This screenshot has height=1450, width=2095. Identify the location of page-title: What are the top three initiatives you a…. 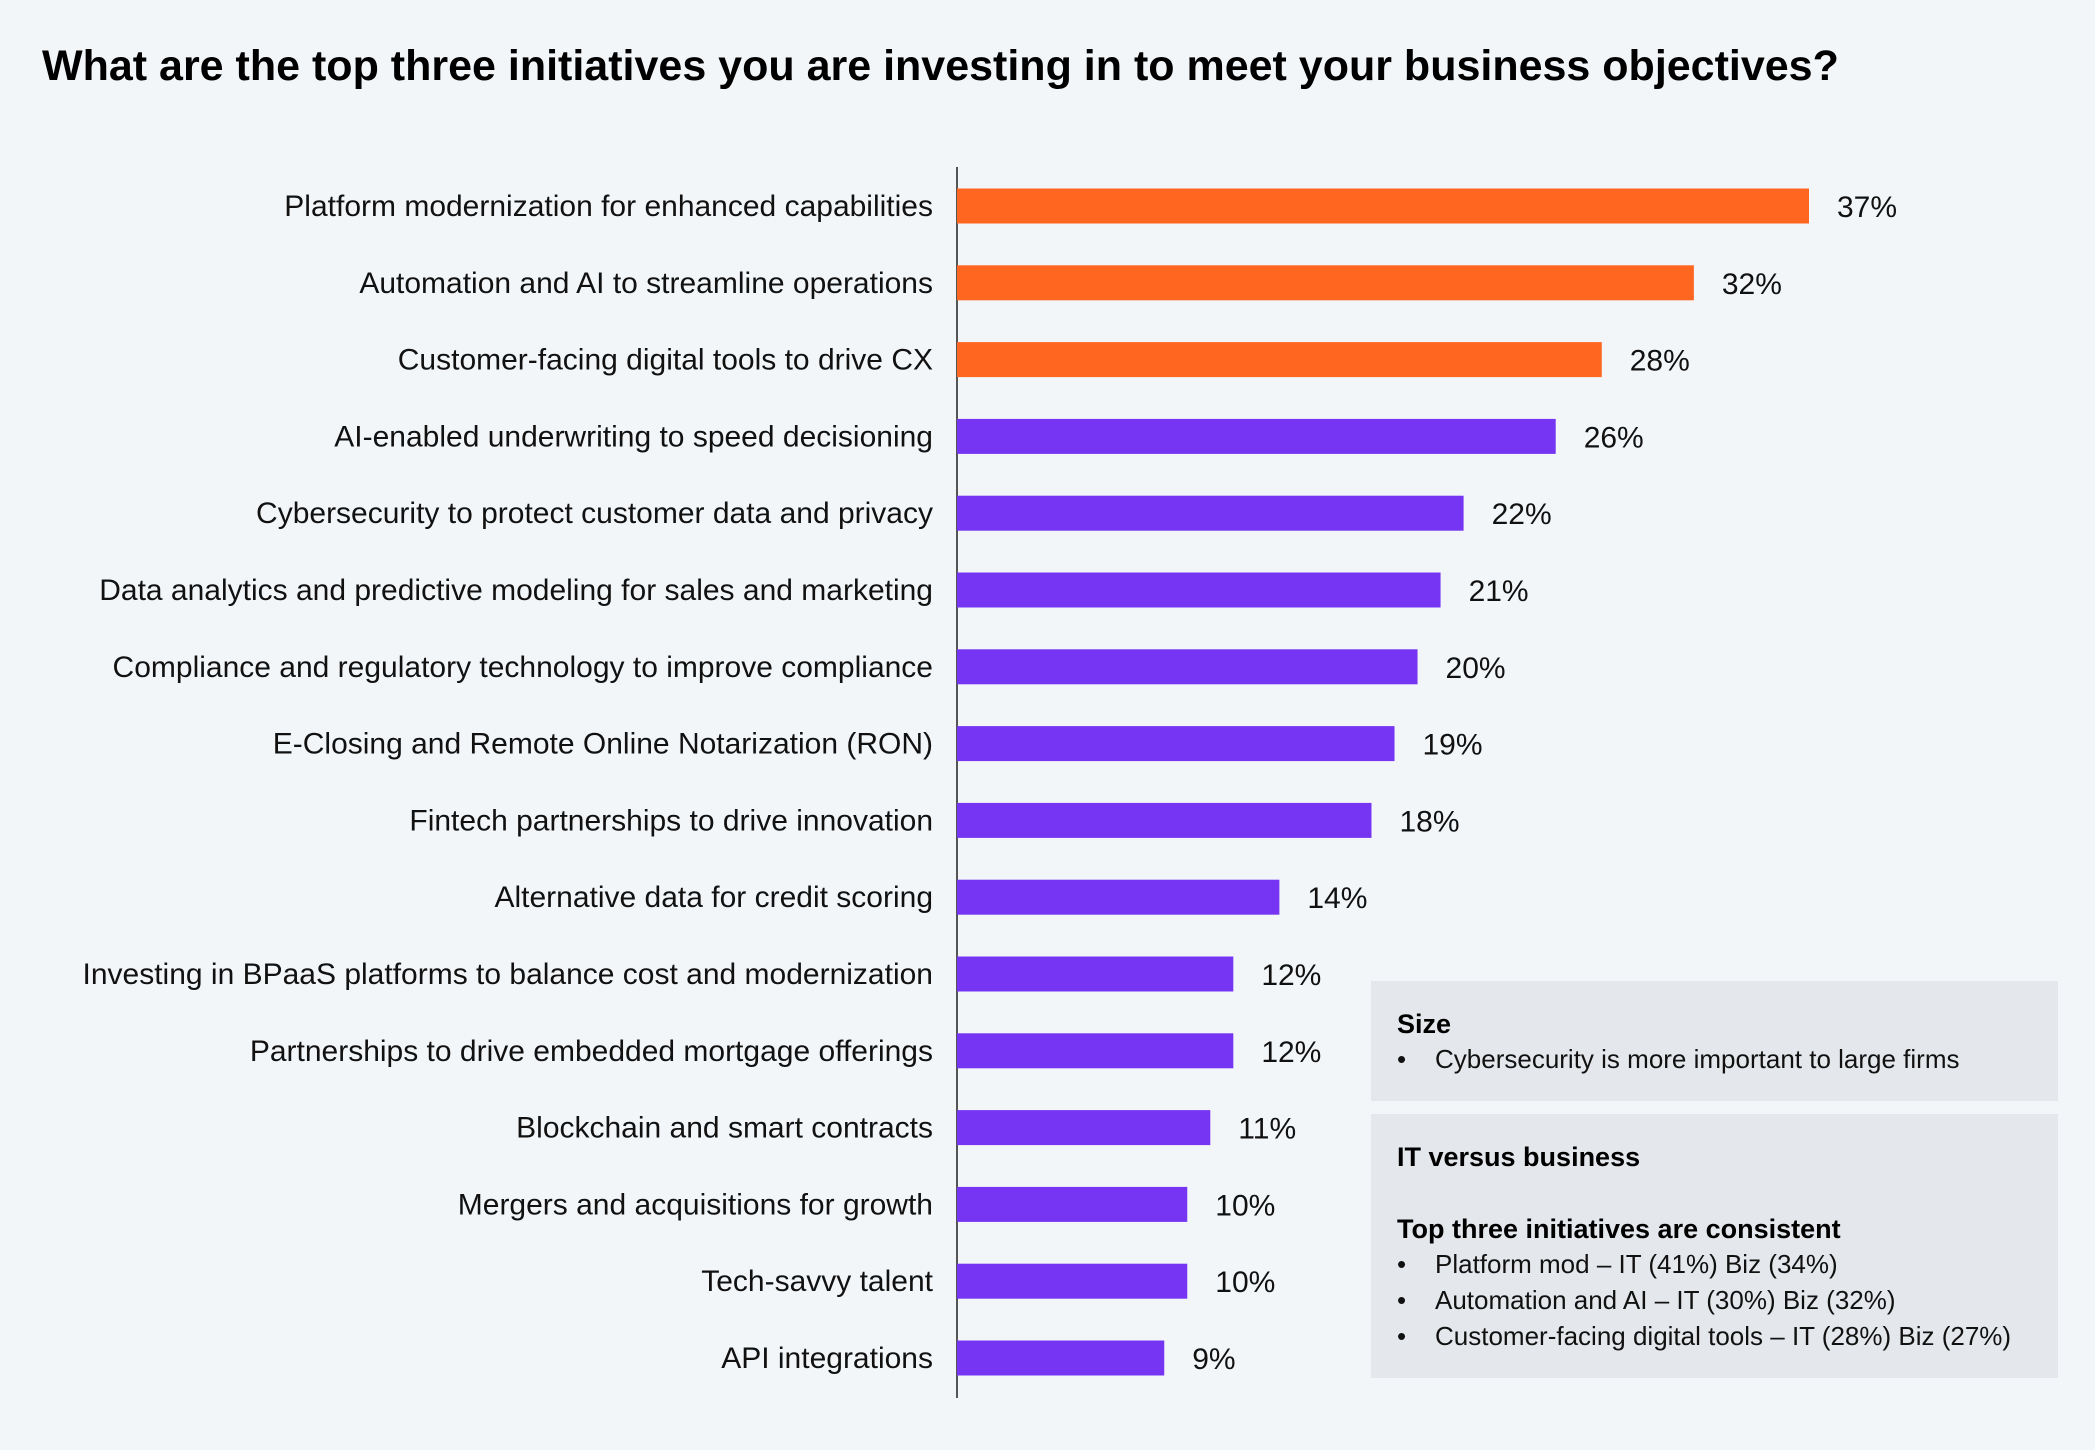
(940, 66).